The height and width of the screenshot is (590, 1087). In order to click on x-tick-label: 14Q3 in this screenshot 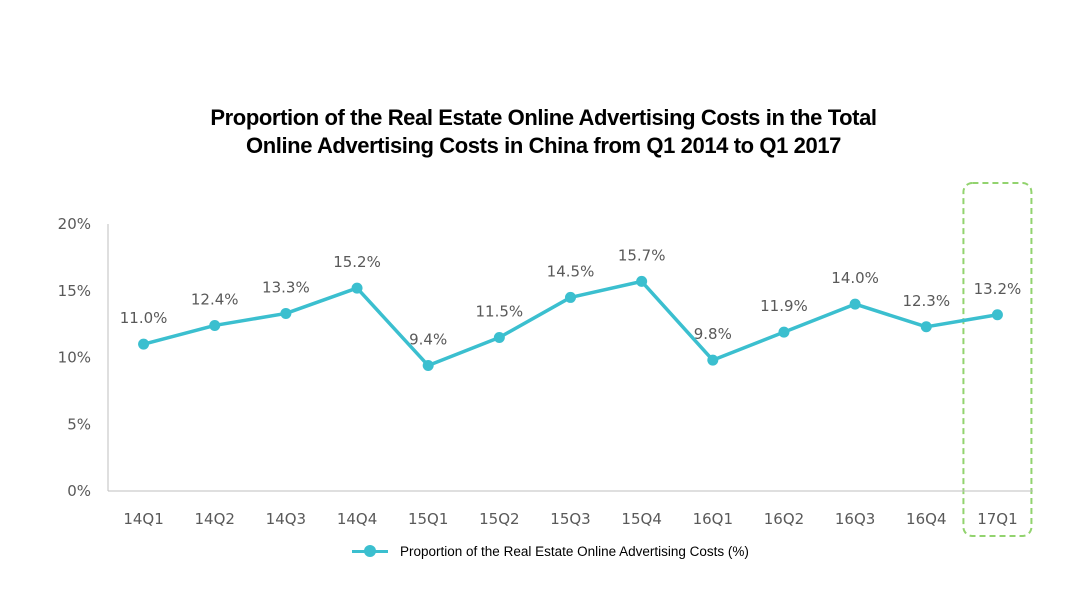, I will do `click(286, 519)`.